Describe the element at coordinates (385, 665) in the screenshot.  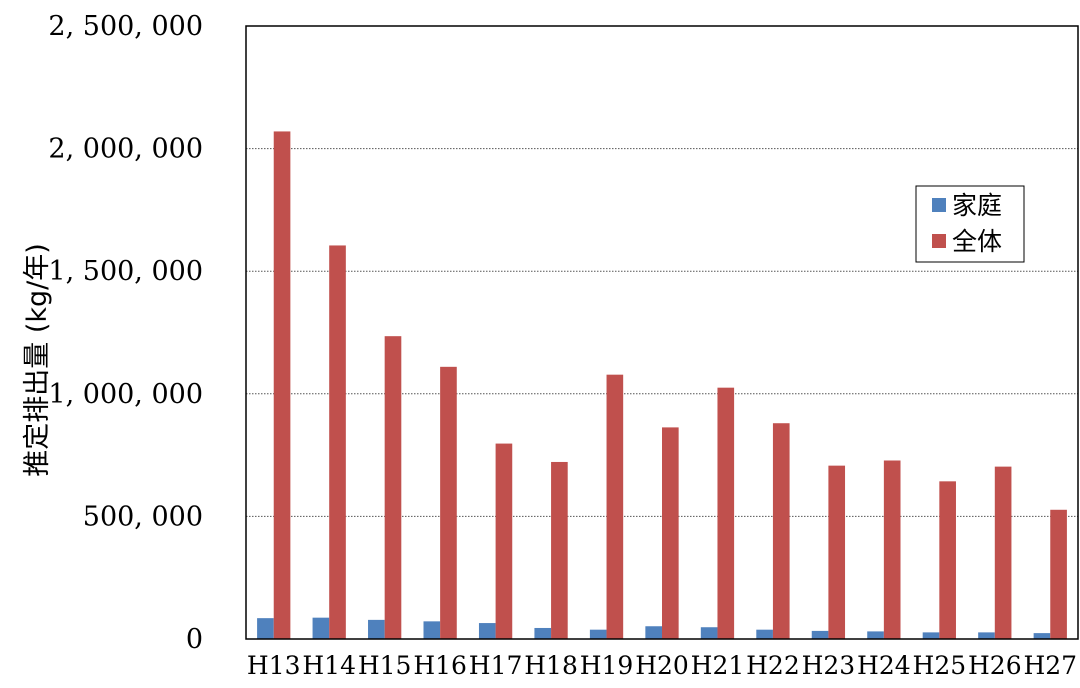
I see `x-tick-label: H15` at that location.